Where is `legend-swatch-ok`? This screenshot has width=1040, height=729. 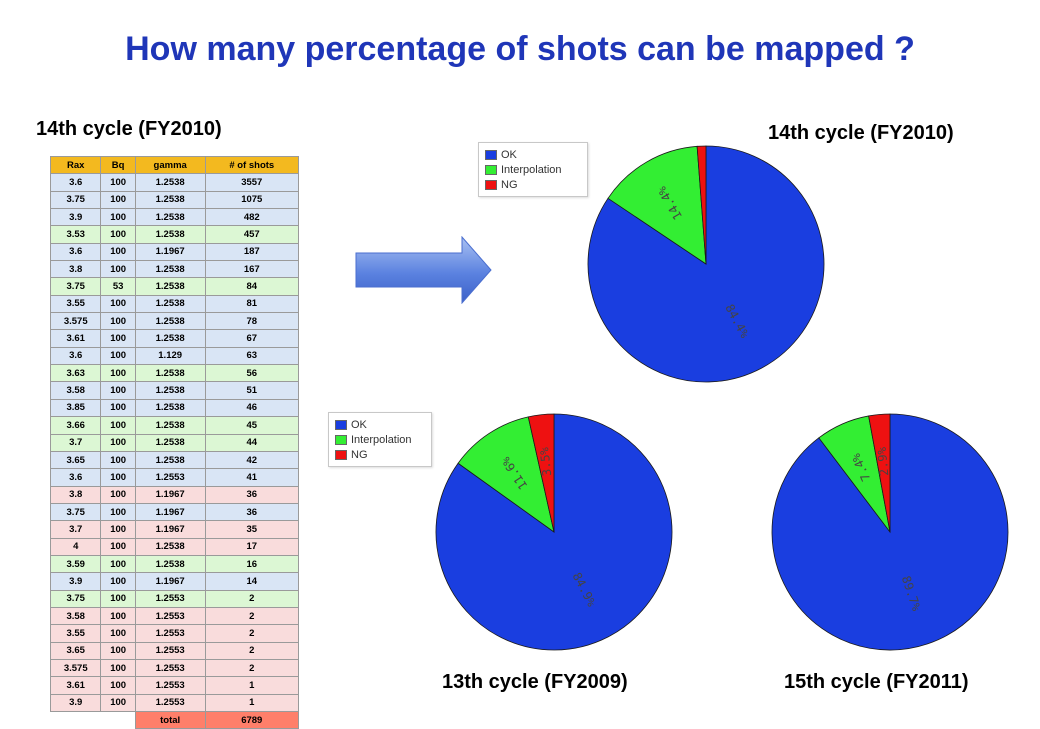
legend-swatch-ok is located at coordinates (341, 424).